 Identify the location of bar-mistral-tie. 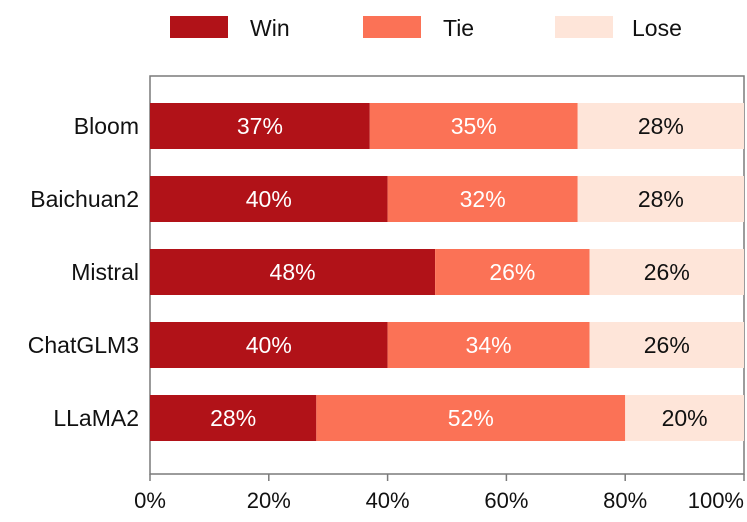
(512, 272).